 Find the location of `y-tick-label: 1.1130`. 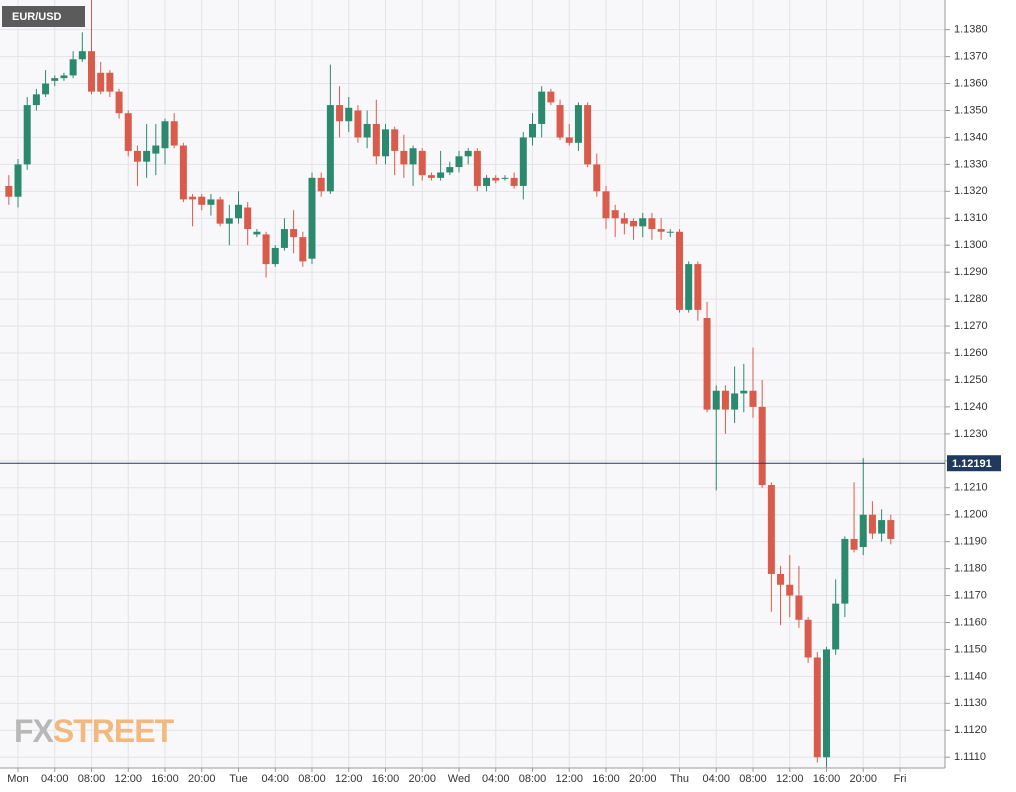

y-tick-label: 1.1130 is located at coordinates (970, 703).